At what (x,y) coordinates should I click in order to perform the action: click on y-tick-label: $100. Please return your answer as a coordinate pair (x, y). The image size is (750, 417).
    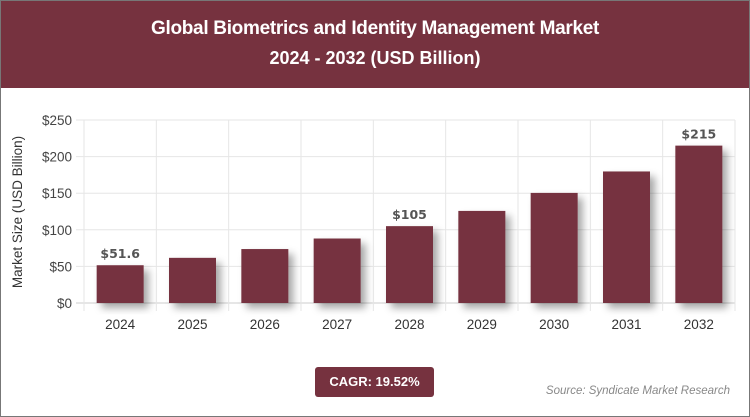
    Looking at the image, I should click on (57, 230).